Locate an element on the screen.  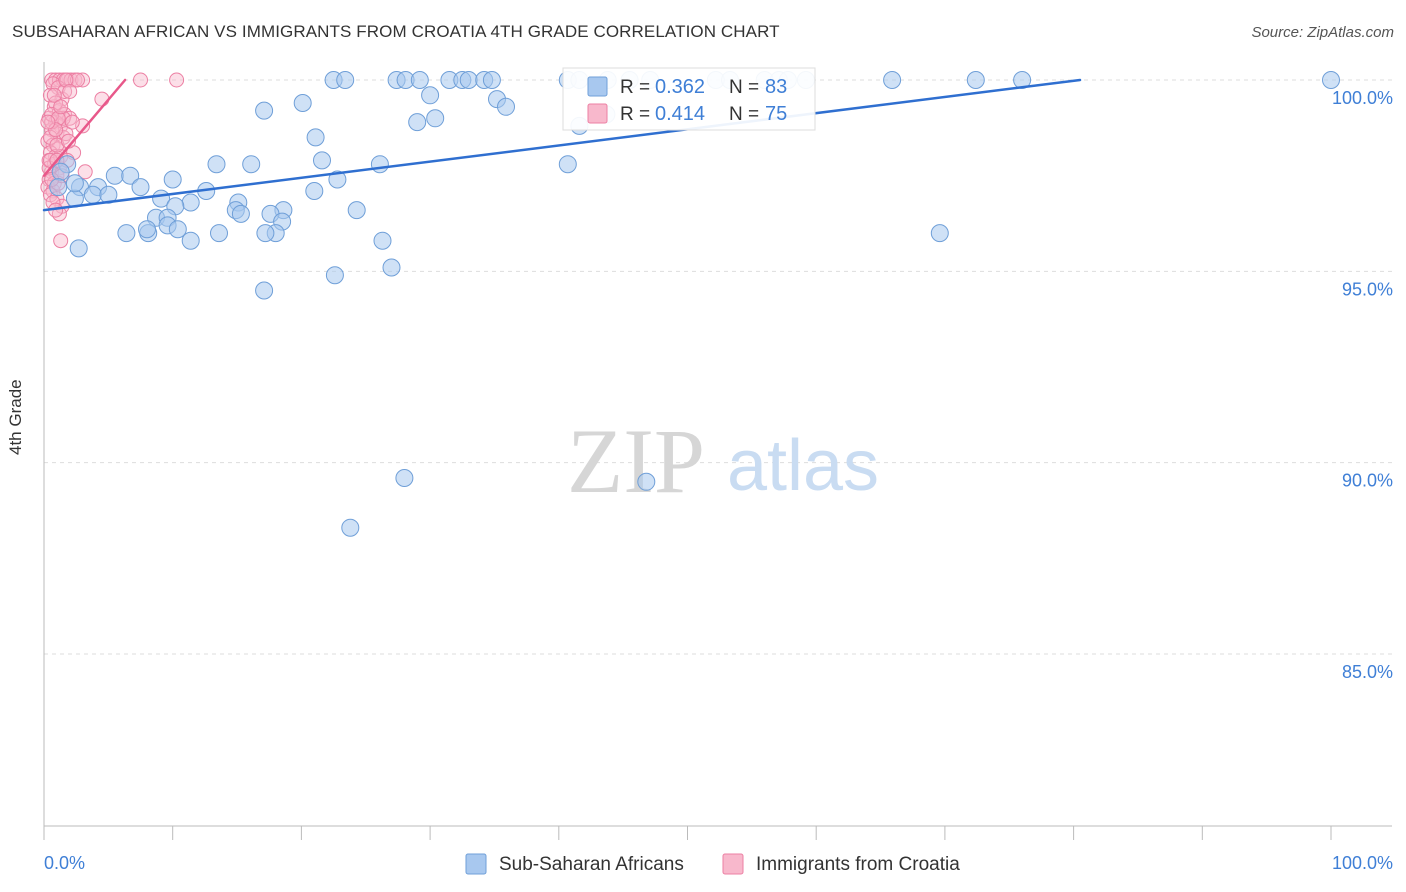
r-value: 0.362 is located at coordinates (680, 87).